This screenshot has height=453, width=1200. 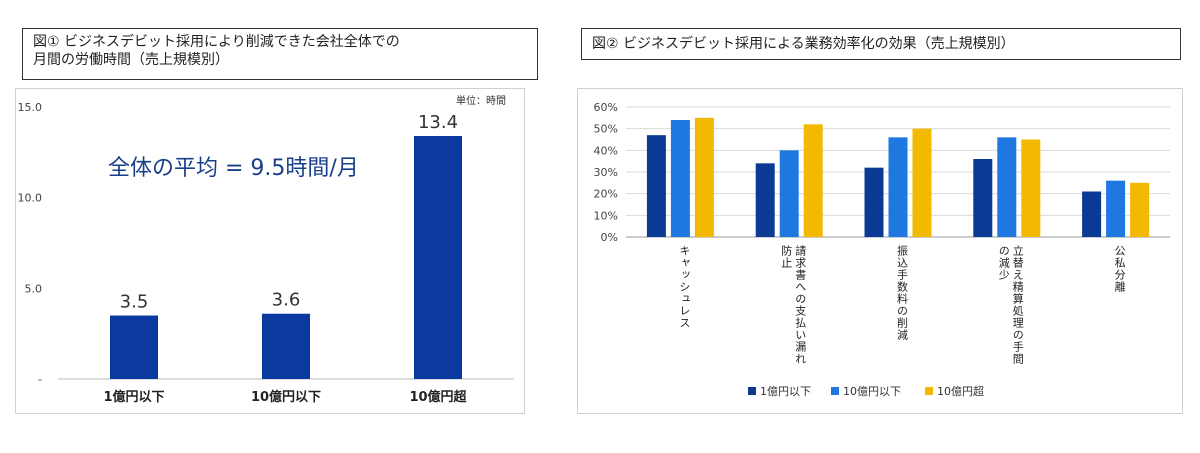 What do you see at coordinates (134, 302) in the screenshot?
I see `data-label: 3.5` at bounding box center [134, 302].